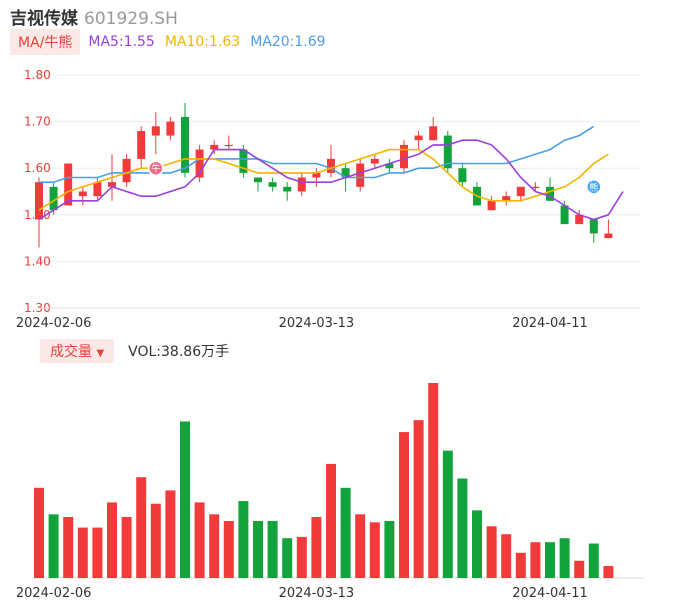 The height and width of the screenshot is (606, 686). Describe the element at coordinates (45, 42) in the screenshot. I see `ma-toggle-button: MA/牛熊` at that location.